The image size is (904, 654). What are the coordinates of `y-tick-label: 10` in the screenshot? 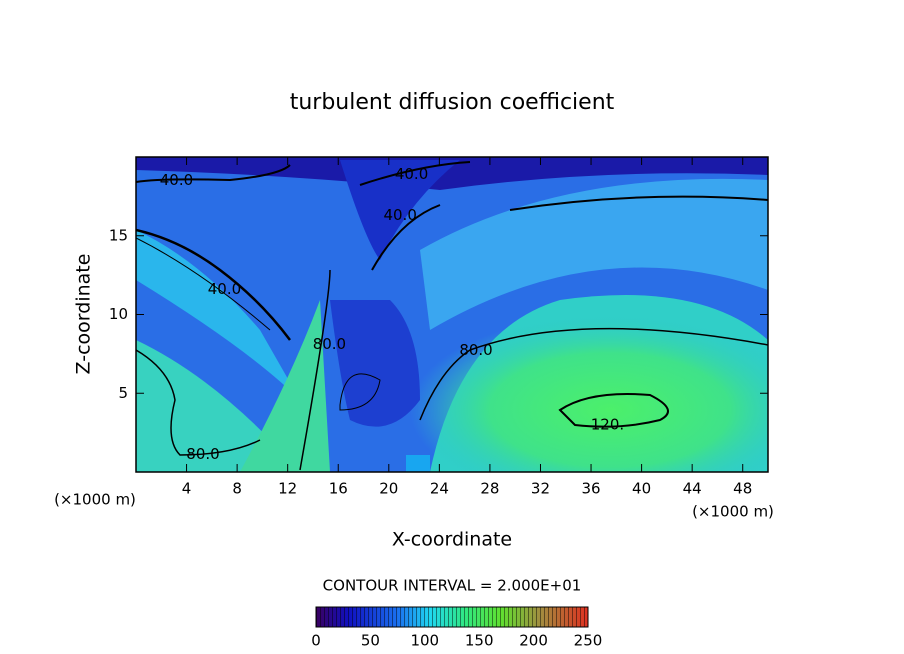 It's located at (118, 314).